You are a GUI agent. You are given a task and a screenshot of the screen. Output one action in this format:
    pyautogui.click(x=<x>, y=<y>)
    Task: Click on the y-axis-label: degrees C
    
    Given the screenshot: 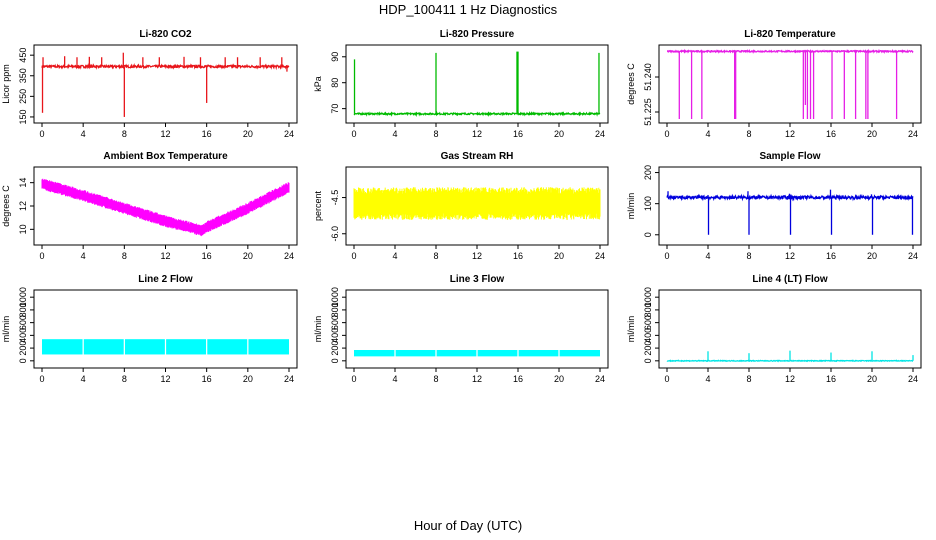 What is the action you would take?
    pyautogui.click(x=6, y=206)
    